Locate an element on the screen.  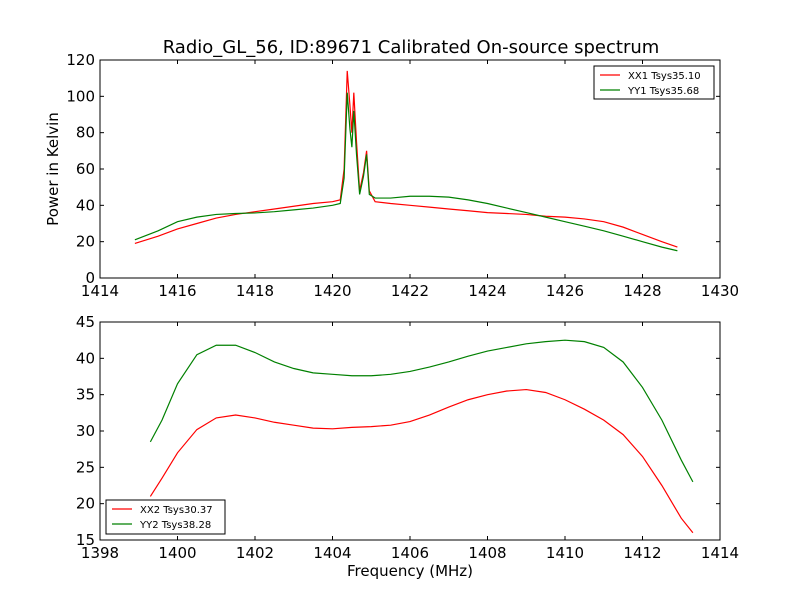
x-axis-label: Frequency (MHz) is located at coordinates (410, 571).